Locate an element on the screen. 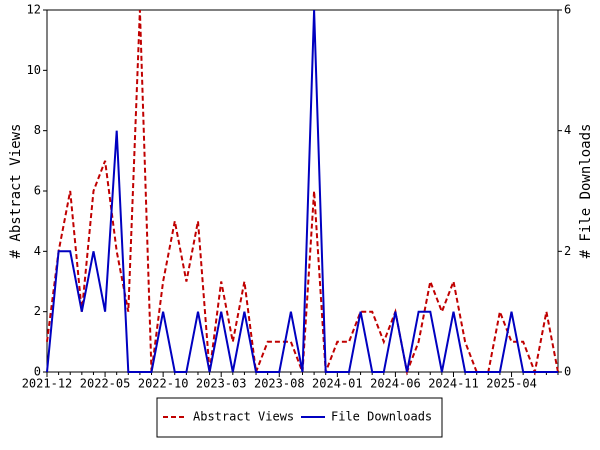 The image size is (600, 450). x-tick-label: 2024-01 is located at coordinates (337, 384).